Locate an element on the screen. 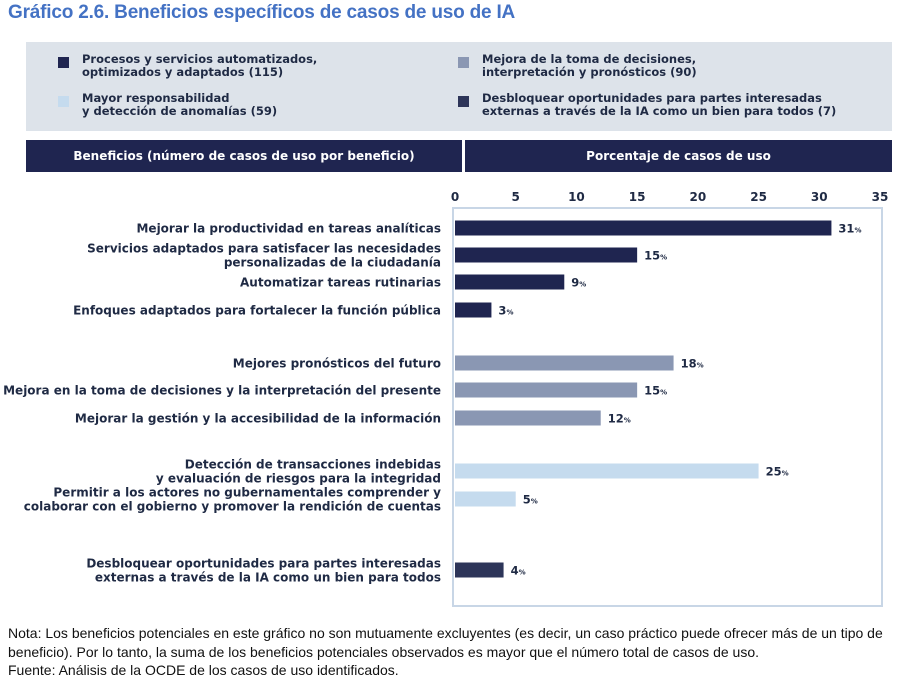 The image size is (913, 690). data-label: 18% is located at coordinates (692, 364).